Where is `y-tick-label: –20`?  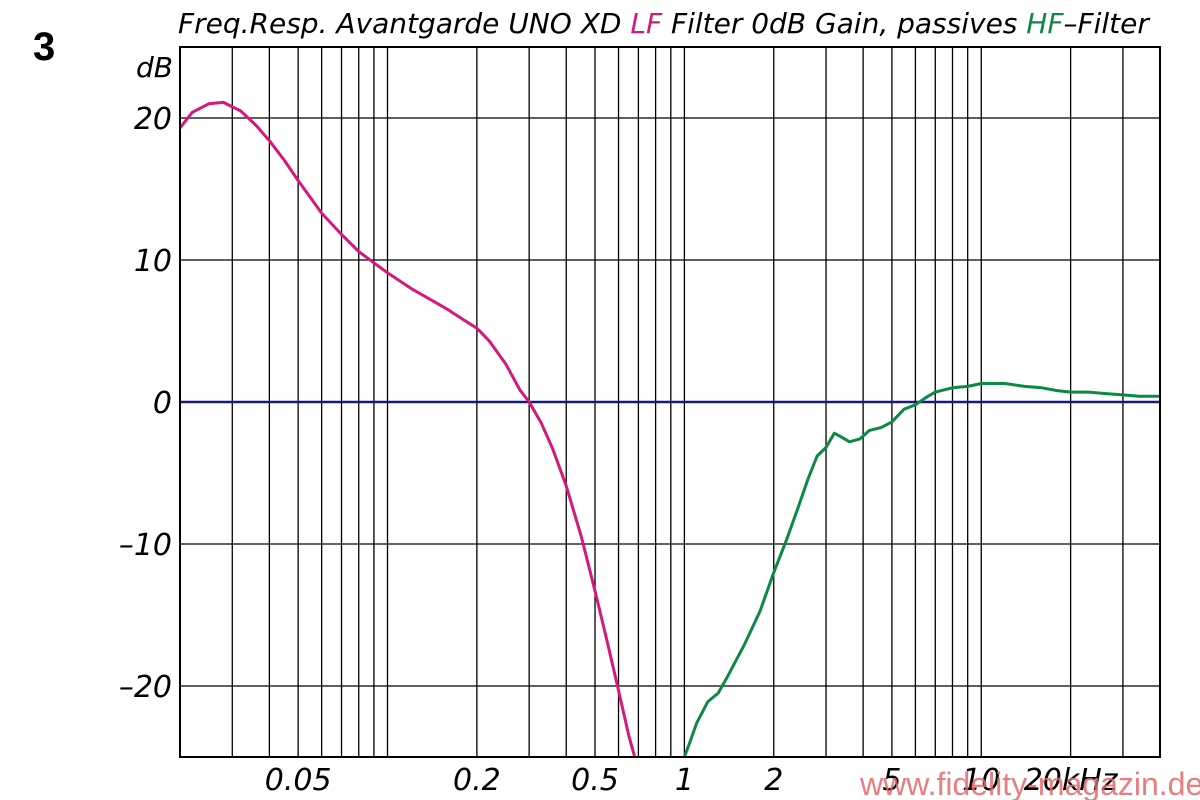
y-tick-label: –20 is located at coordinates (145, 687).